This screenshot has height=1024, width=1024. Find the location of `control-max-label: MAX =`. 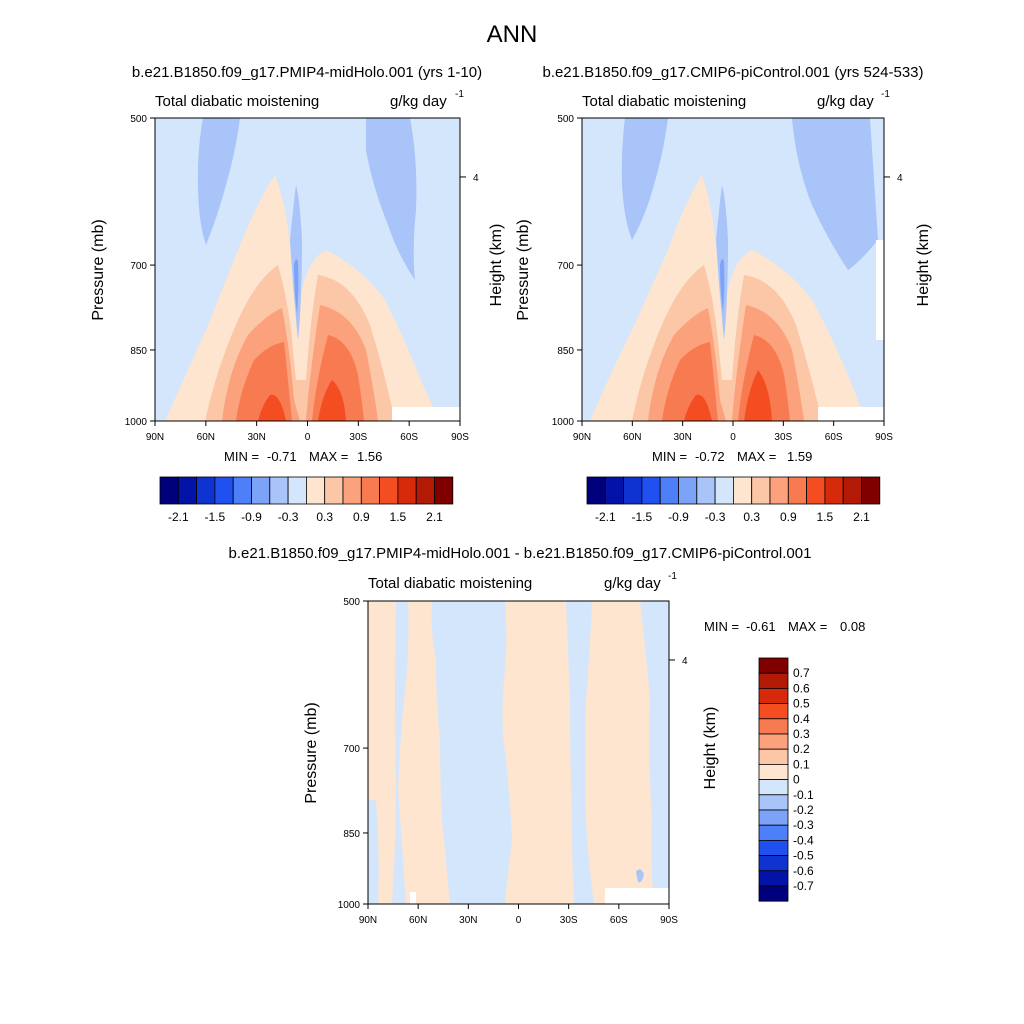

control-max-label: MAX = is located at coordinates (756, 456).